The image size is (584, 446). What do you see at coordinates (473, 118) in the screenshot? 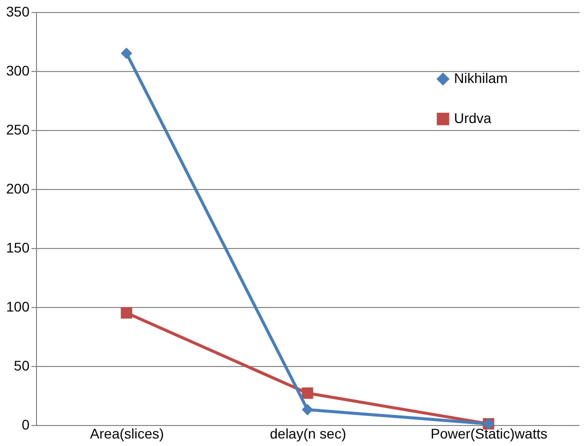
I see `legend-label: Urdva` at bounding box center [473, 118].